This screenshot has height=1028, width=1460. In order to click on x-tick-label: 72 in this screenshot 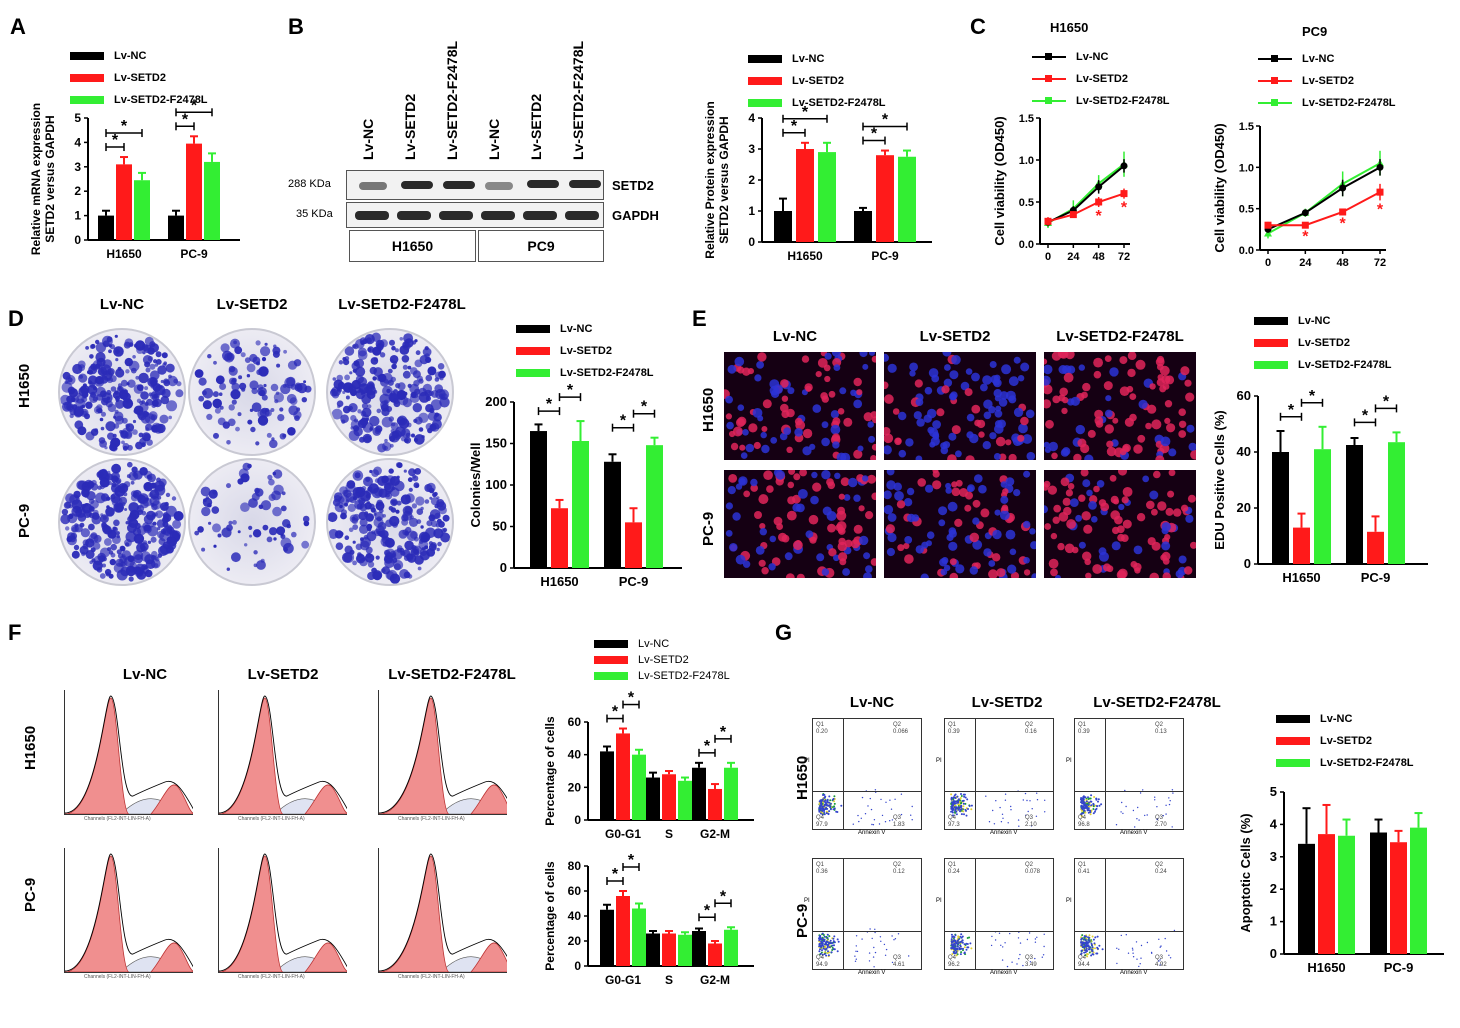, I will do `click(1380, 263)`.